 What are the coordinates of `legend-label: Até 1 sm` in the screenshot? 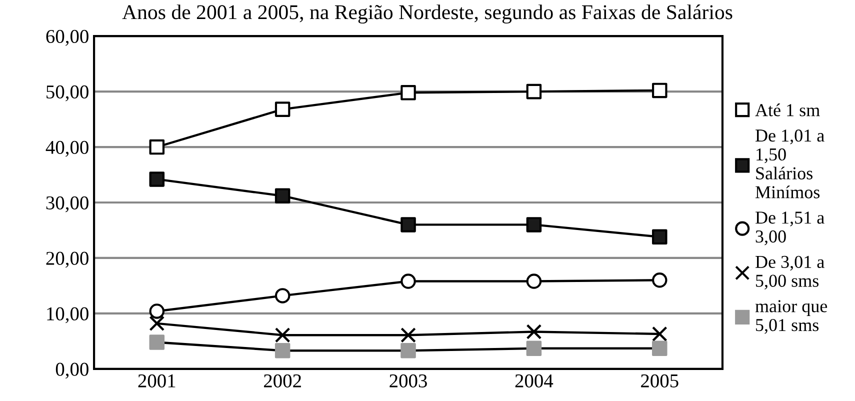 It's located at (787, 110).